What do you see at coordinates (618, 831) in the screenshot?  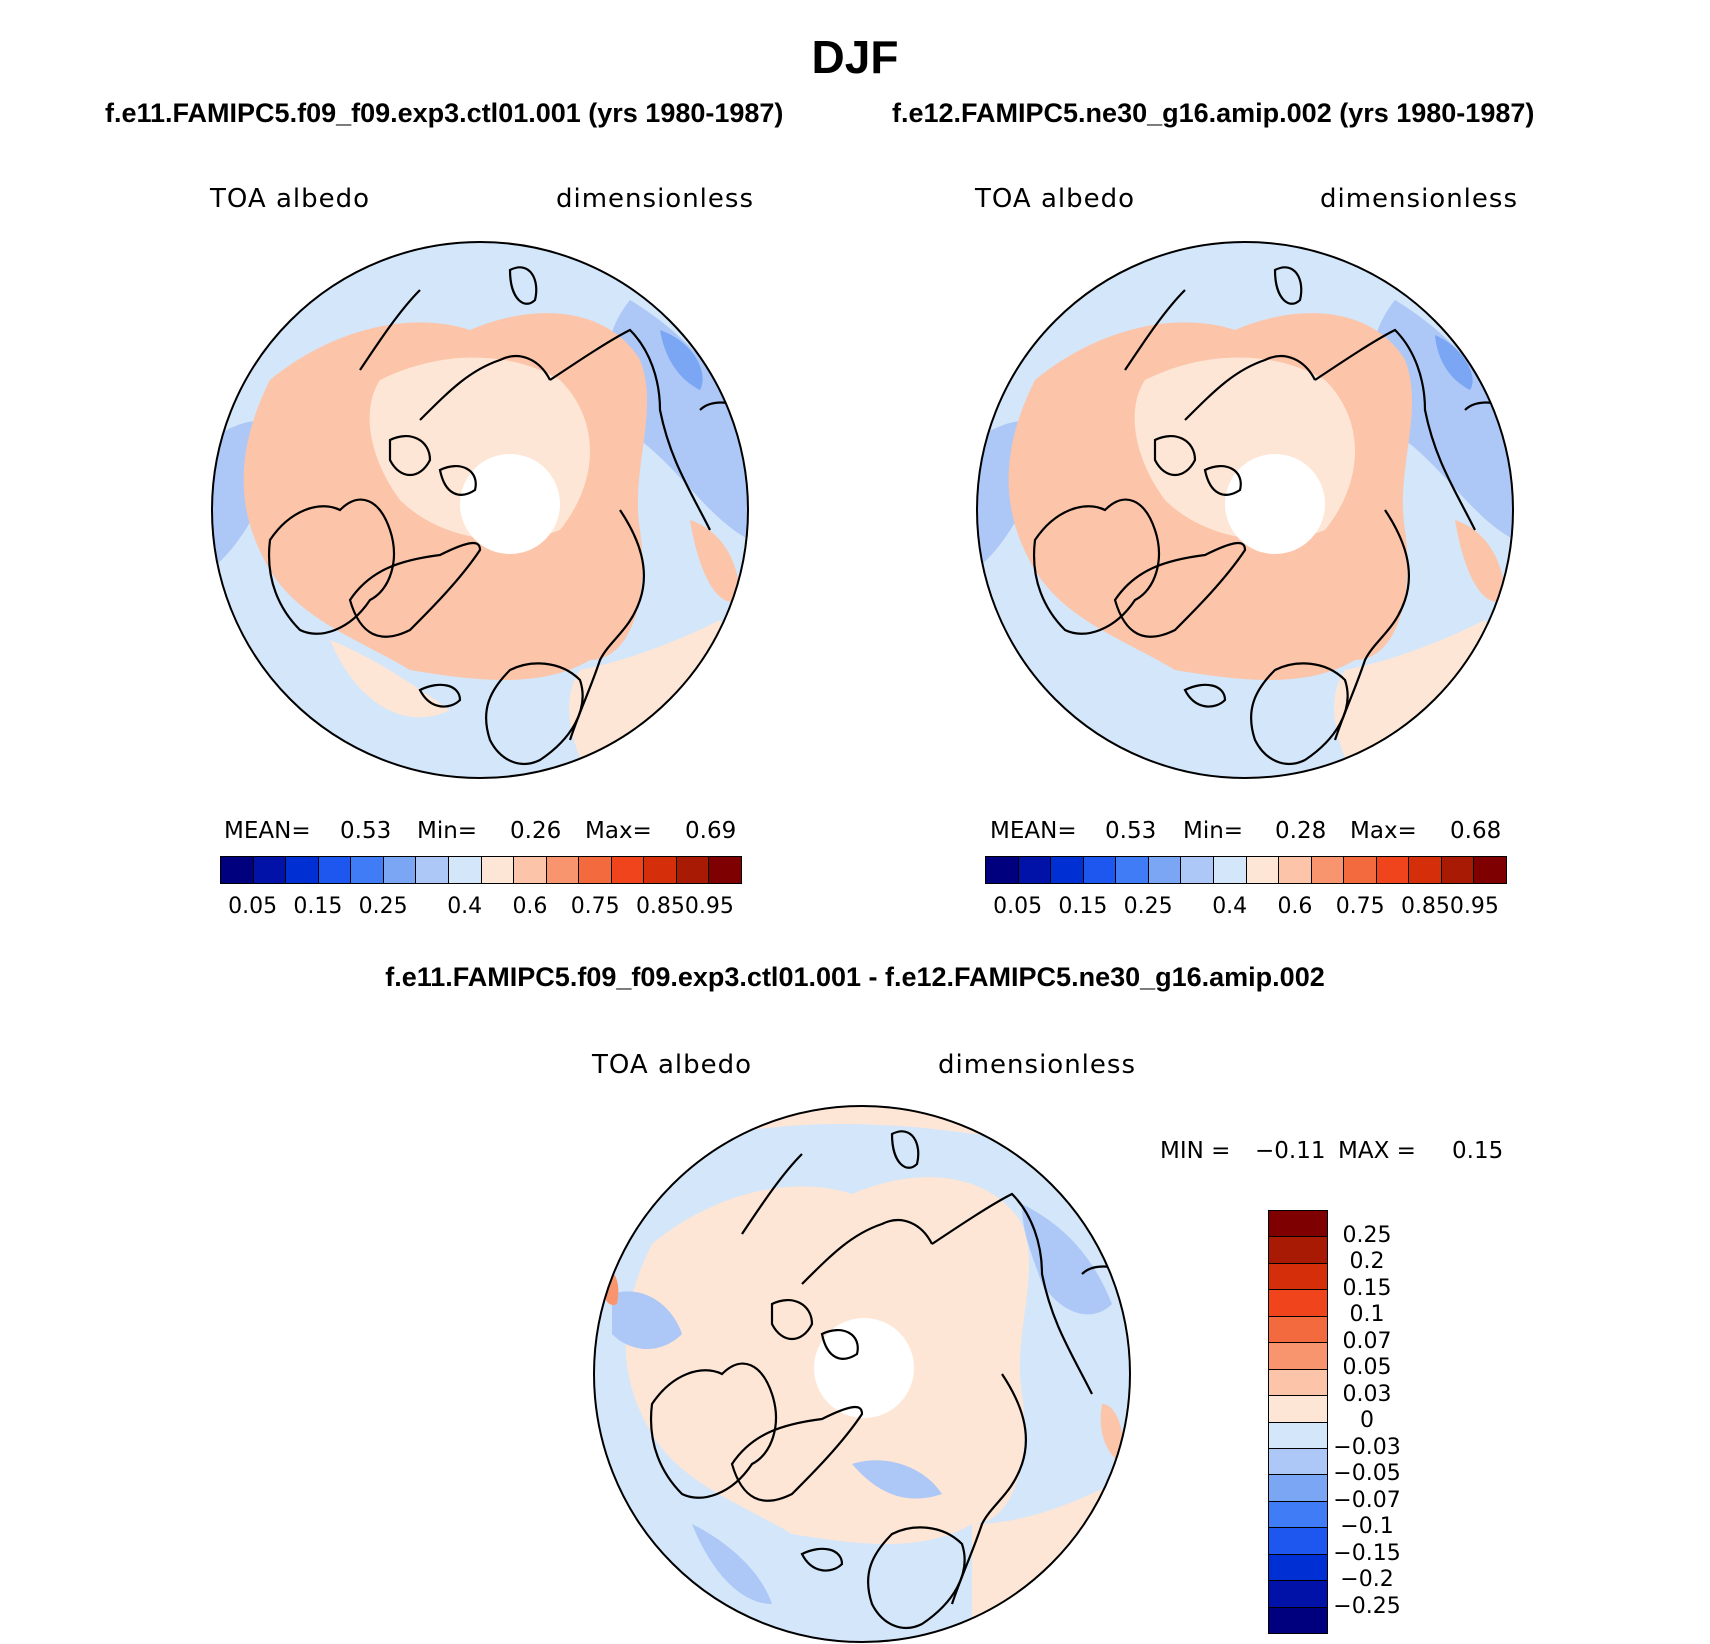 I see `left-max-label: Max=` at bounding box center [618, 831].